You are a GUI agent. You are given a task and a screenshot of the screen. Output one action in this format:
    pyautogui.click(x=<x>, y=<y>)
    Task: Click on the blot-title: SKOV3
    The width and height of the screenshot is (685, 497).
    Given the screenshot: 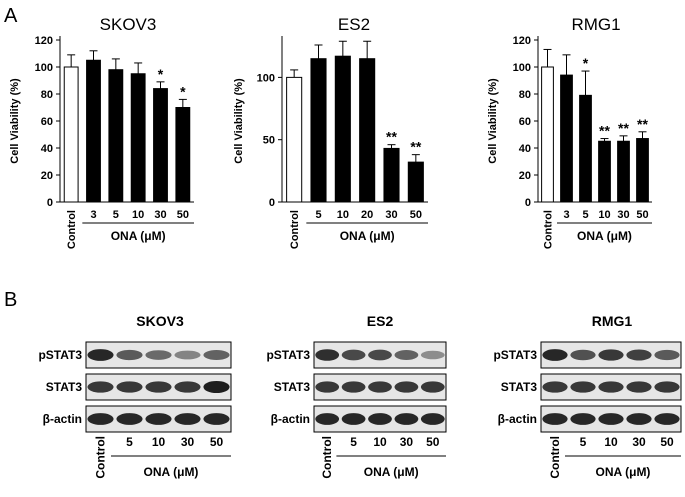 What is the action you would take?
    pyautogui.click(x=160, y=321)
    